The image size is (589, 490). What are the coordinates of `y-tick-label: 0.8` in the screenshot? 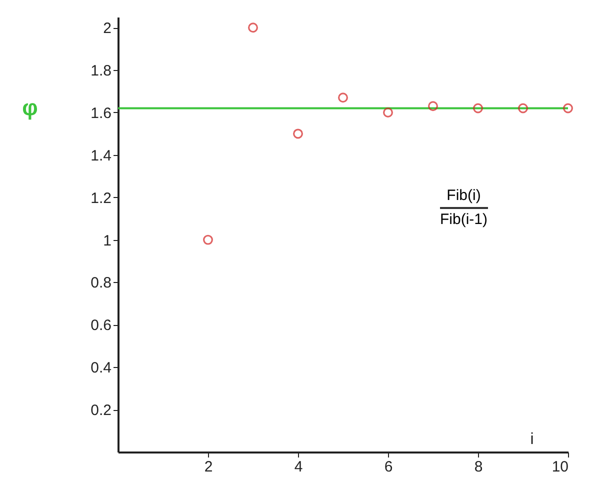 It's located at (101, 283).